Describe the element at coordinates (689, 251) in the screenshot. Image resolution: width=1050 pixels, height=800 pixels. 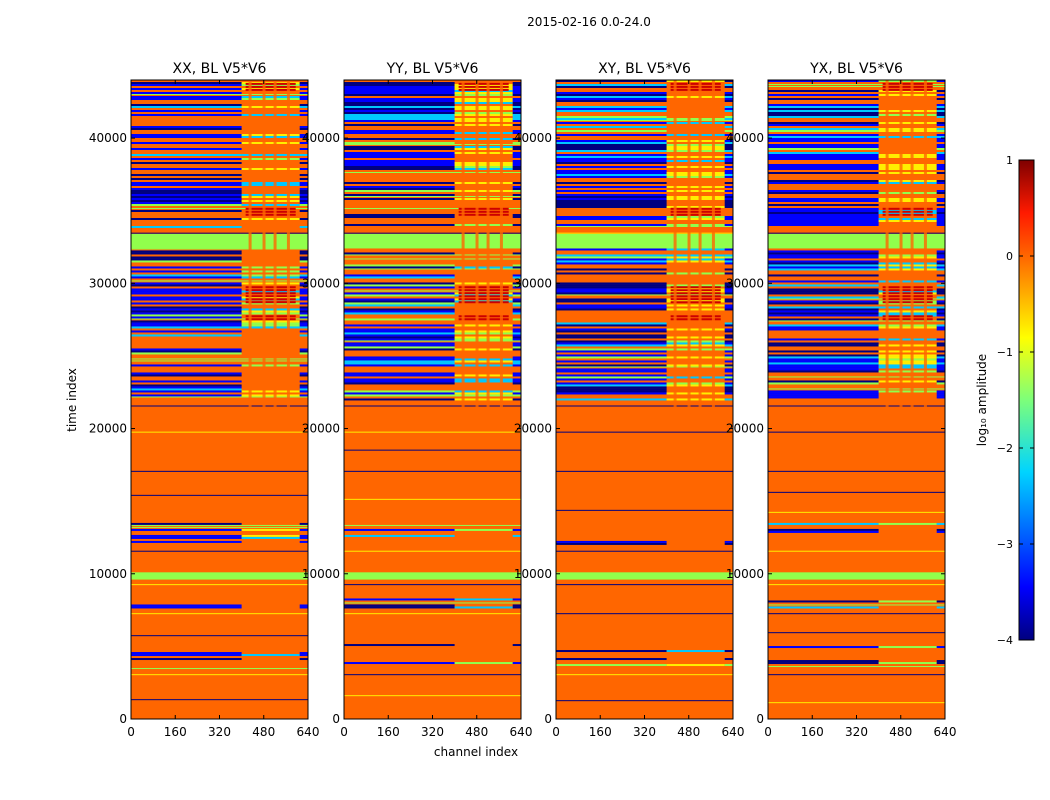
I see `heatmap-stripe` at that location.